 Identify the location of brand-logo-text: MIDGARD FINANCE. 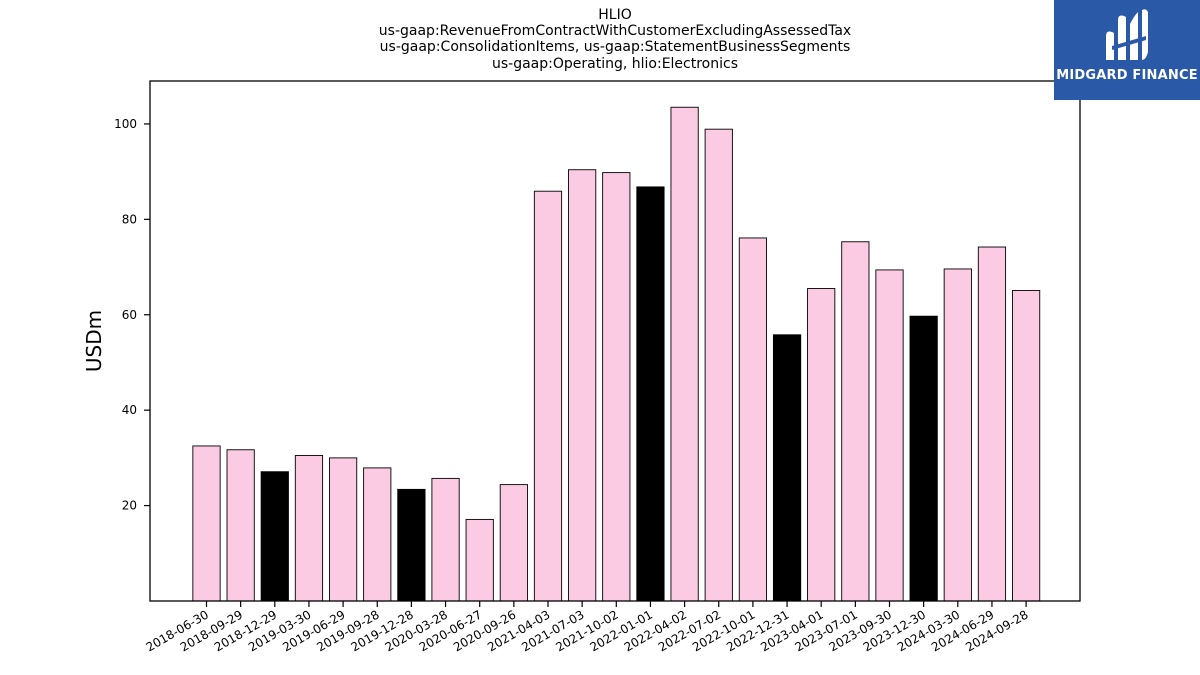
(1127, 75).